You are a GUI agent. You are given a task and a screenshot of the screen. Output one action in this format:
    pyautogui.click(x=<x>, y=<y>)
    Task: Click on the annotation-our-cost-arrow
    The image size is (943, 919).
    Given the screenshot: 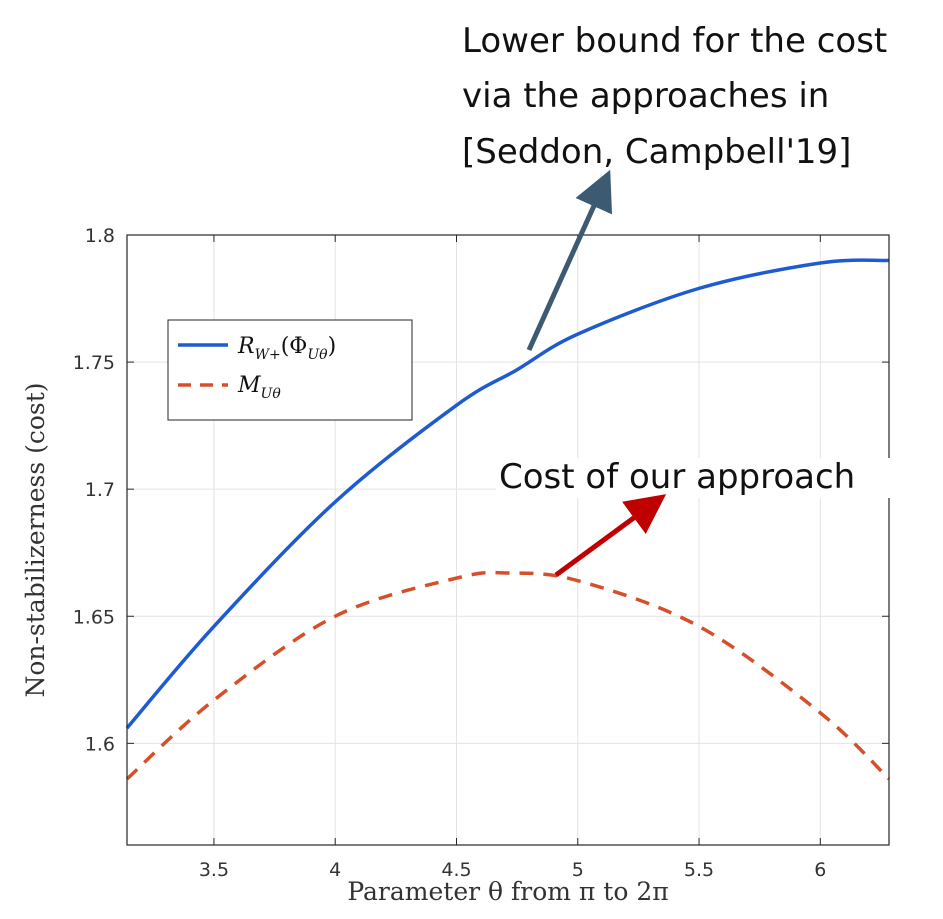 What is the action you would take?
    pyautogui.click(x=610, y=536)
    